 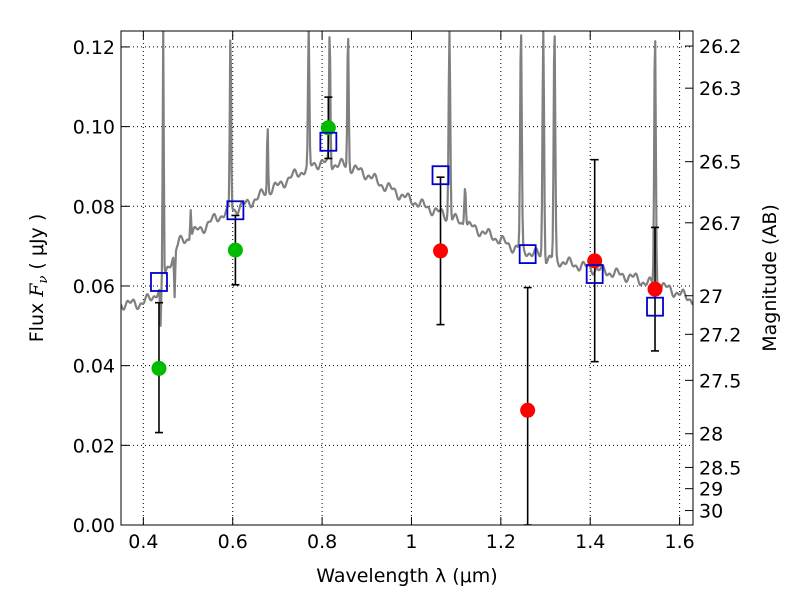 I want to click on y2-tick-label: 27.5, so click(x=720, y=381).